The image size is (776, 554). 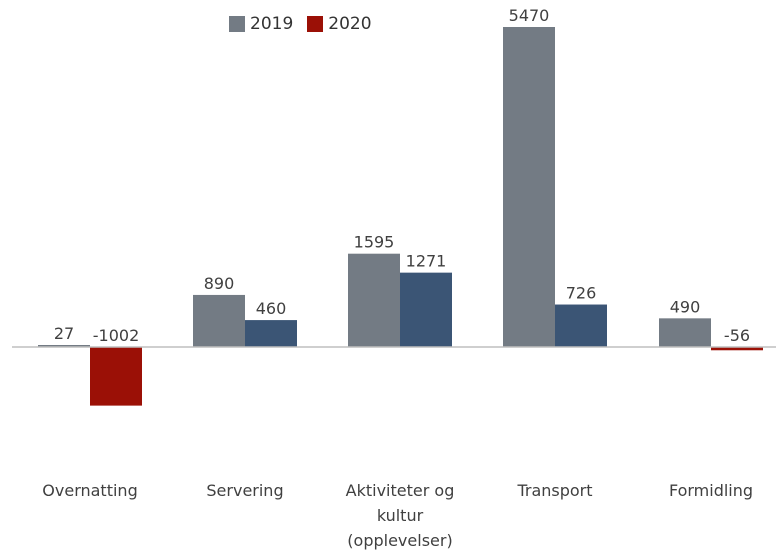 I want to click on value-label-2020-1: 460, so click(x=271, y=308).